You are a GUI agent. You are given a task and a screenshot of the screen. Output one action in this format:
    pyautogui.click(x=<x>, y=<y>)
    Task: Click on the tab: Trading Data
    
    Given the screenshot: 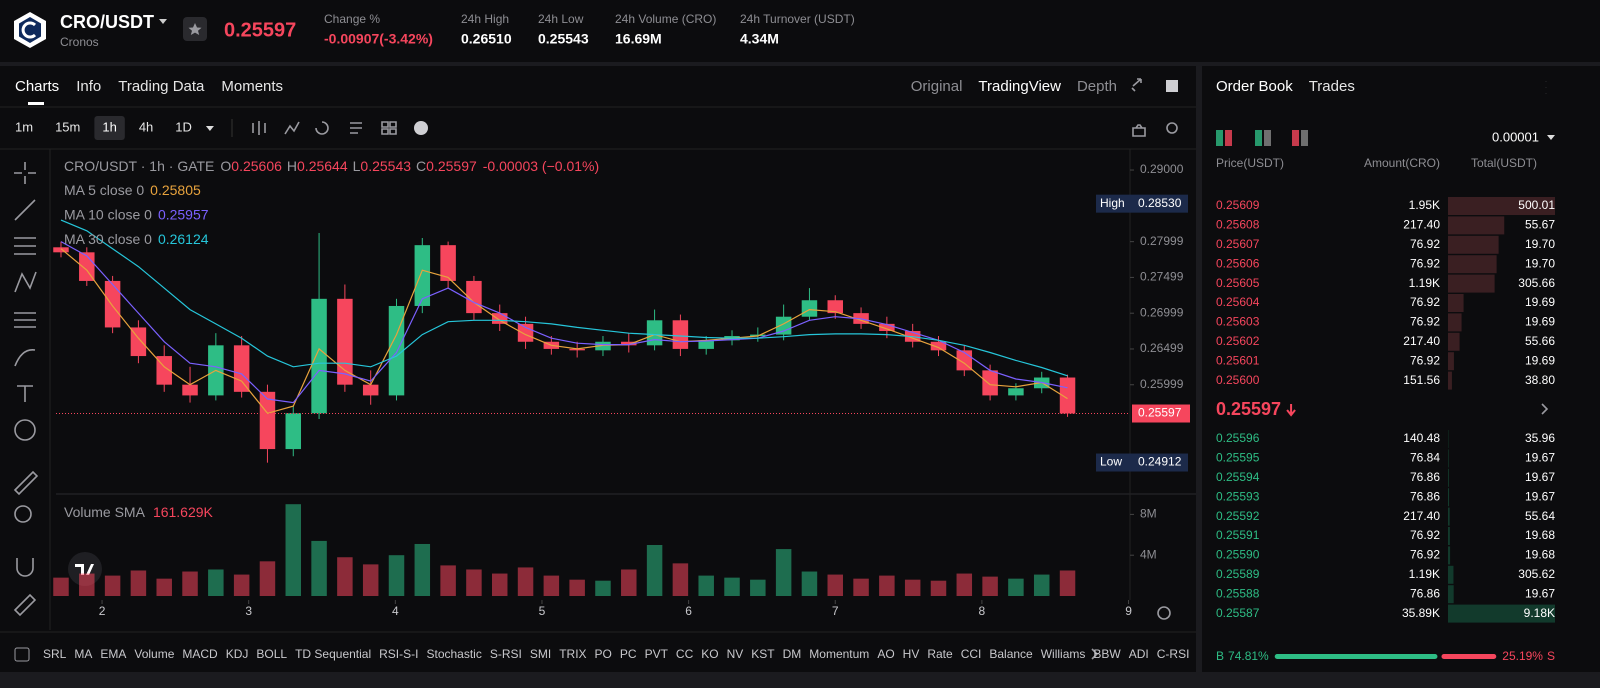 What is the action you would take?
    pyautogui.click(x=161, y=86)
    